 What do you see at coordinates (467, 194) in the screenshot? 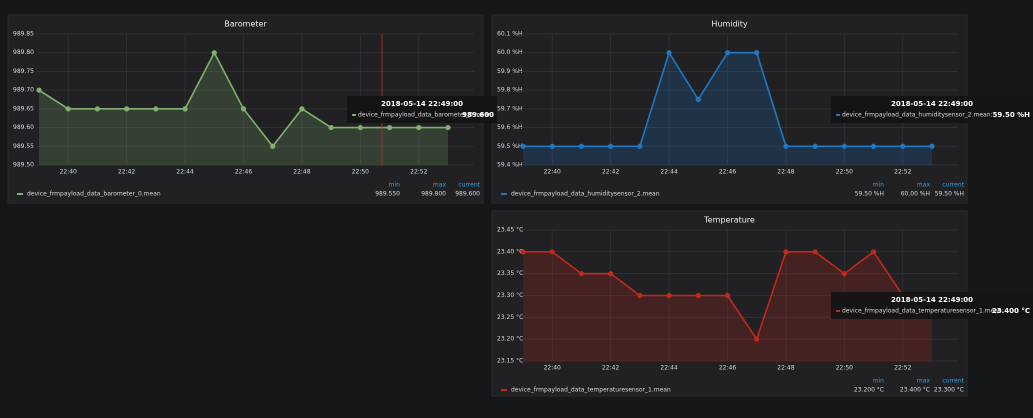
I see `legend-stat: 989.600` at bounding box center [467, 194].